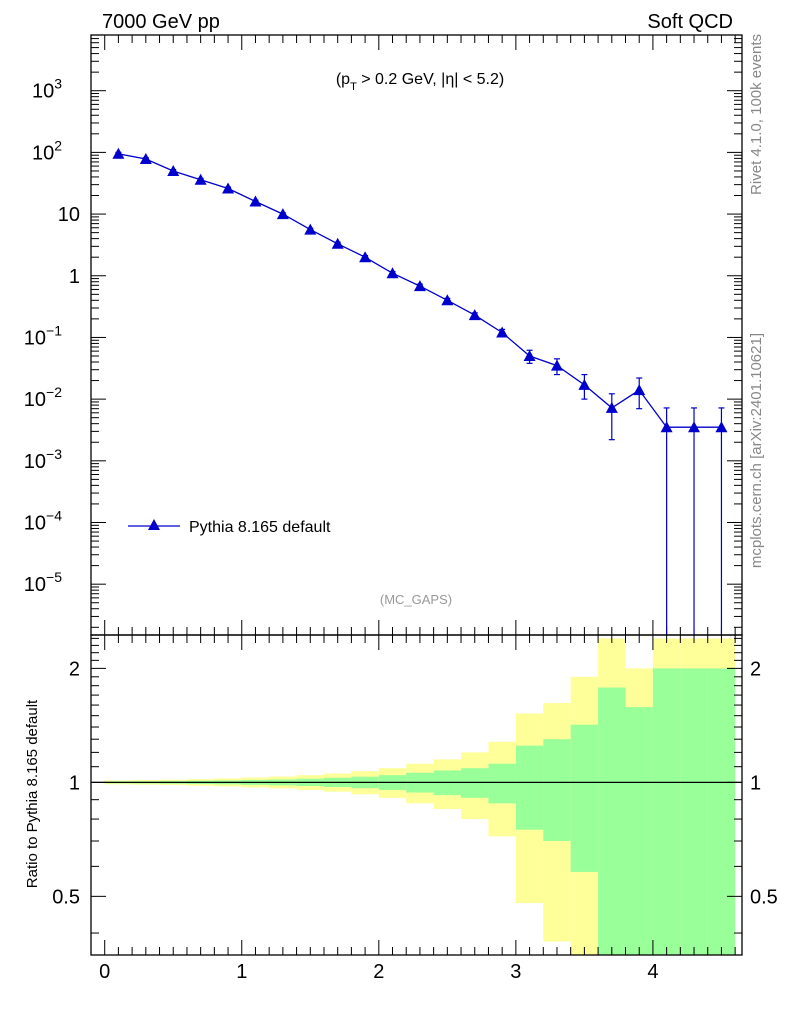  What do you see at coordinates (54, 577) in the screenshot?
I see `main-y-tick-label-exponent: −5` at bounding box center [54, 577].